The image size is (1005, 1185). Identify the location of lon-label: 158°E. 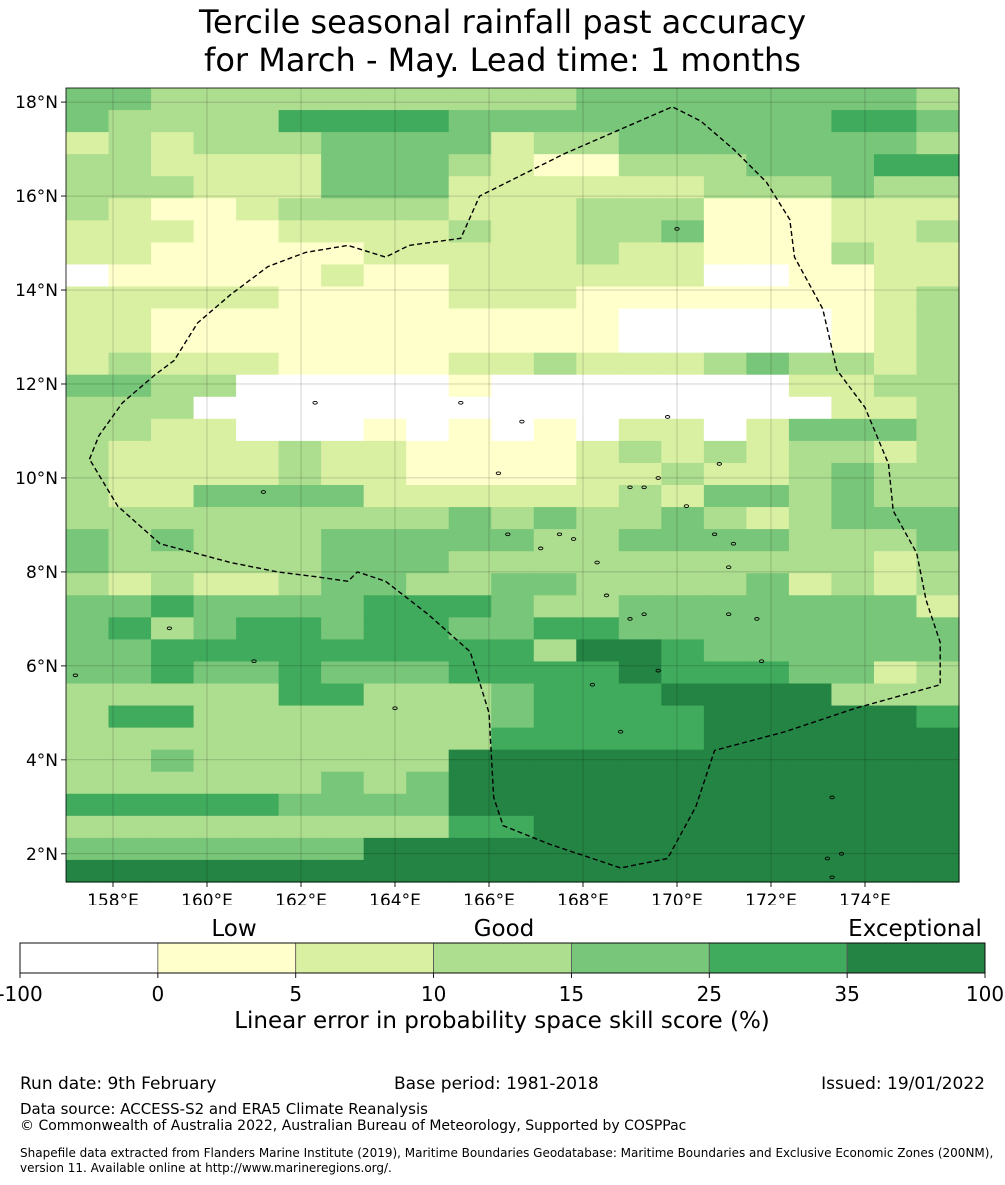
(113, 898).